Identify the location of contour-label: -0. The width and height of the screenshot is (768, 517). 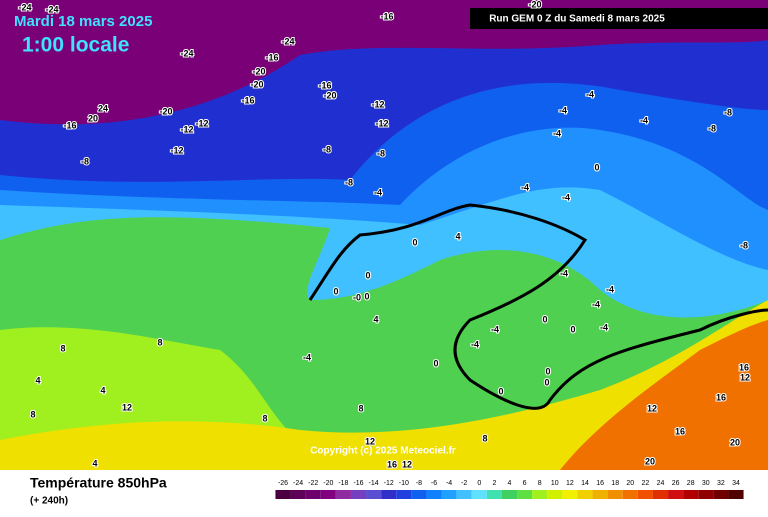
(357, 297).